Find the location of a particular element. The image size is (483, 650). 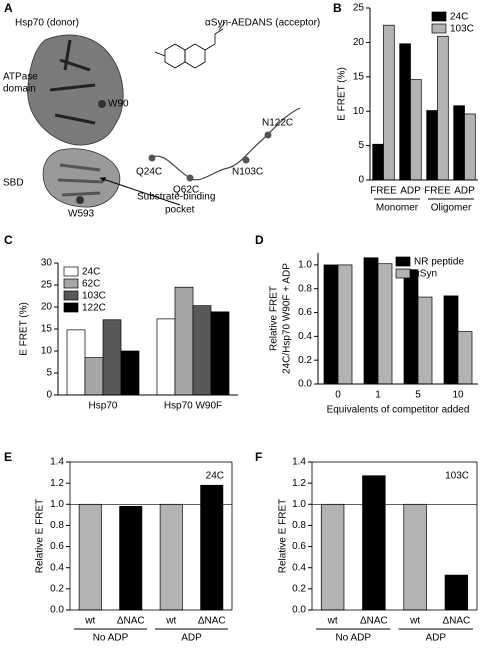

y-tick-label: 0.8 is located at coordinates (305, 288).